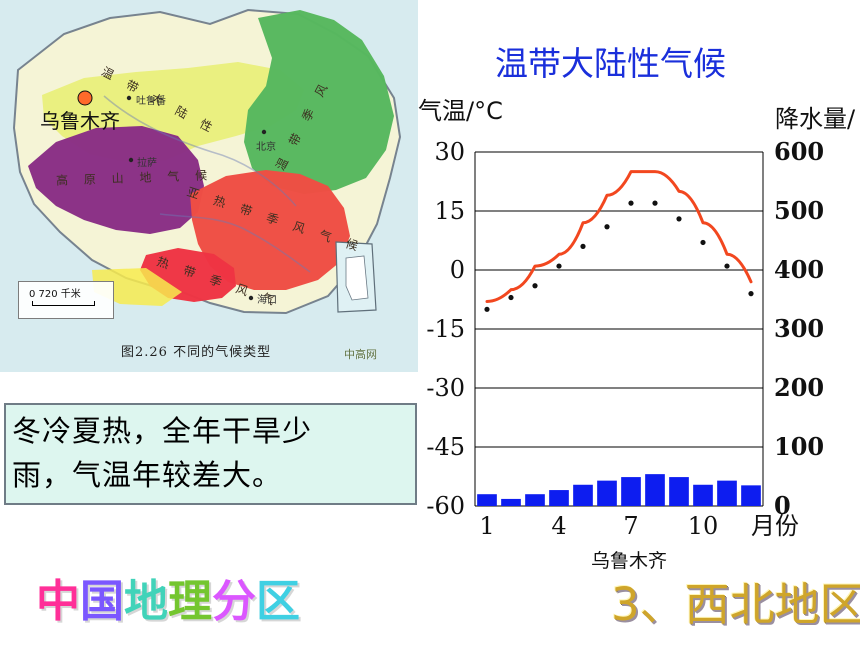  Describe the element at coordinates (162, 453) in the screenshot. I see `climate-summary-text: 冬冷夏热，全年干旱少 雨，气温年较差大。` at that location.